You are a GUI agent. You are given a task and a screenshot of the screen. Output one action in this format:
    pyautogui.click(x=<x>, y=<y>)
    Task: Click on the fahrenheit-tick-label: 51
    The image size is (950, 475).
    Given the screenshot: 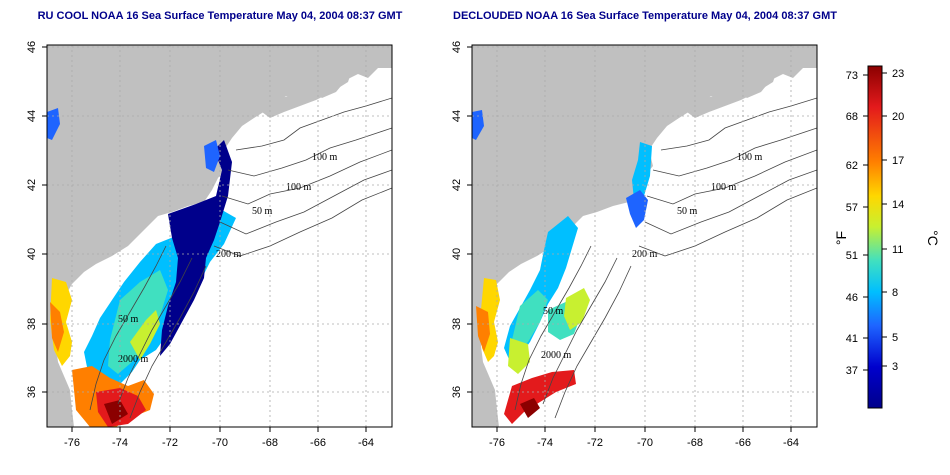 What is the action you would take?
    pyautogui.click(x=852, y=256)
    